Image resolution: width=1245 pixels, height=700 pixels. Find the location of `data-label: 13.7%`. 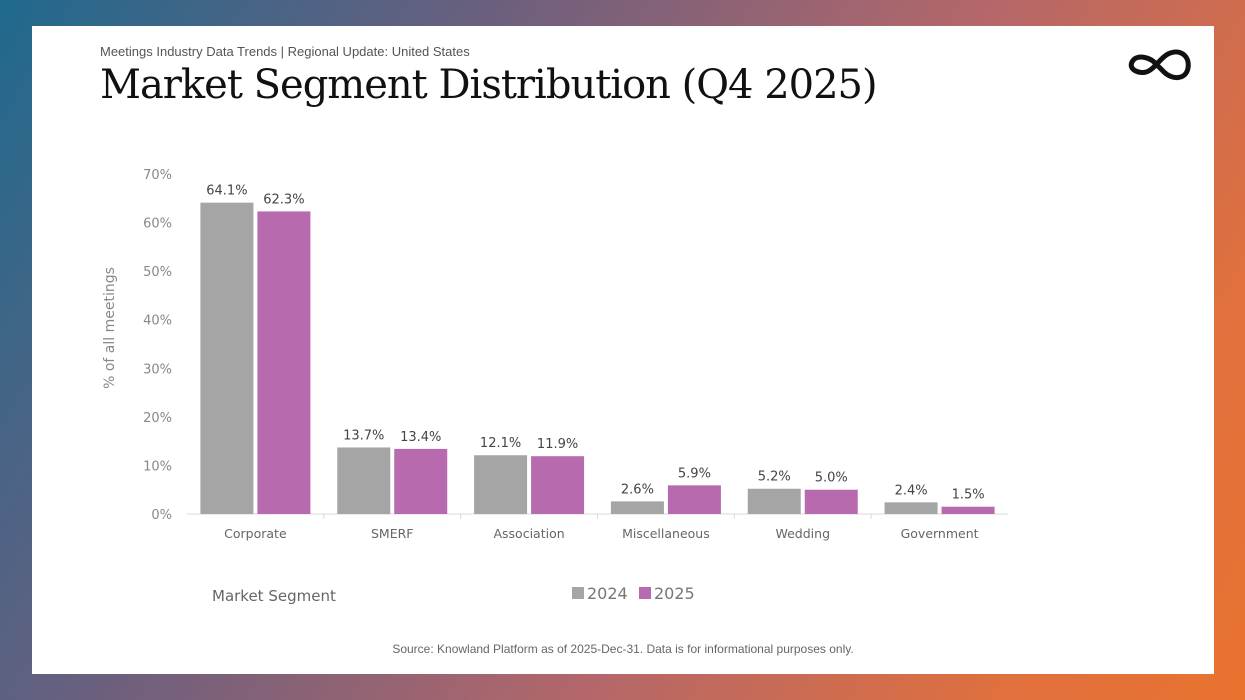

data-label: 13.7% is located at coordinates (363, 435).